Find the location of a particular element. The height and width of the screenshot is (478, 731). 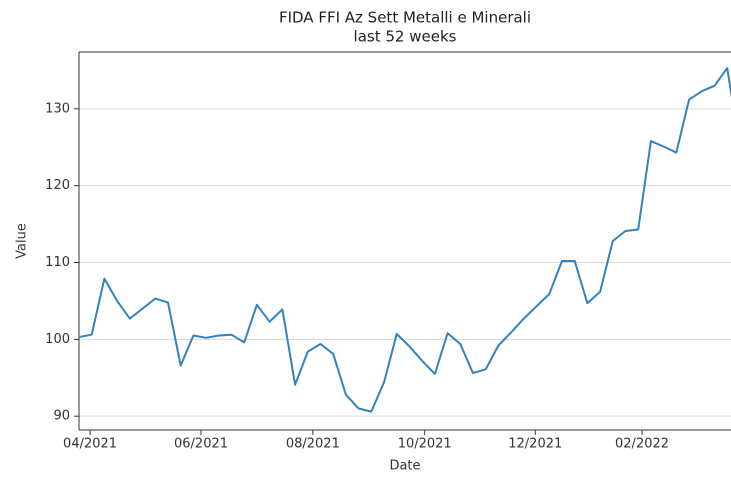

chart-title: FIDA FFI Az Sett Metalli e Minerali is located at coordinates (405, 18).